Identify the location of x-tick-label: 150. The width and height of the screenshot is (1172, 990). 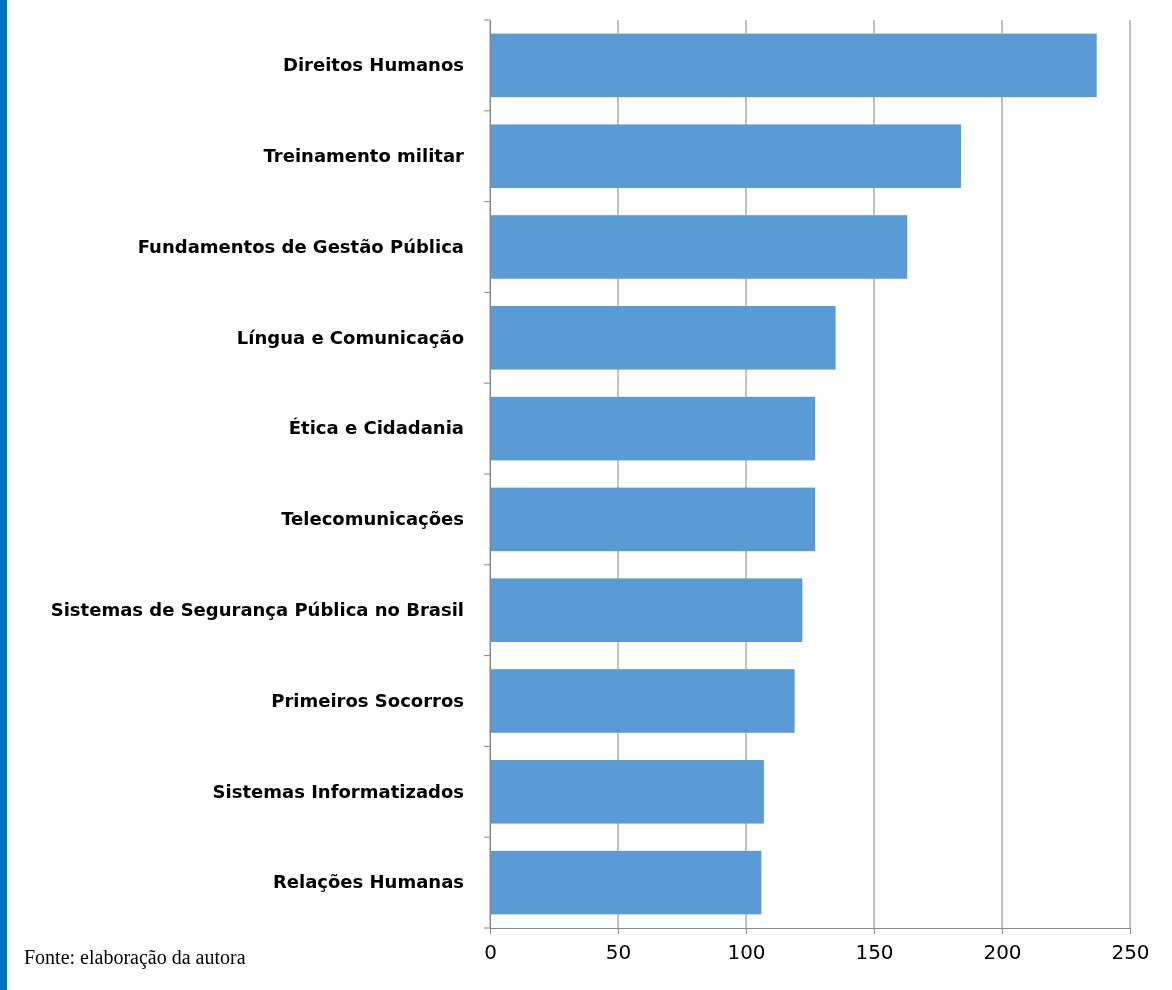
(874, 952).